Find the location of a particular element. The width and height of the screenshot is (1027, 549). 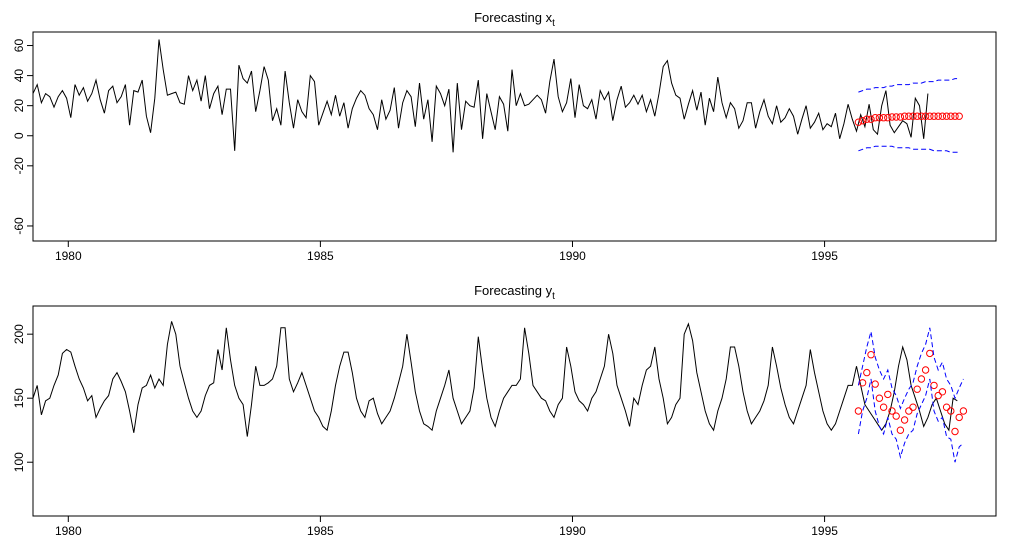

y-tick-label: 100 is located at coordinates (19, 462).